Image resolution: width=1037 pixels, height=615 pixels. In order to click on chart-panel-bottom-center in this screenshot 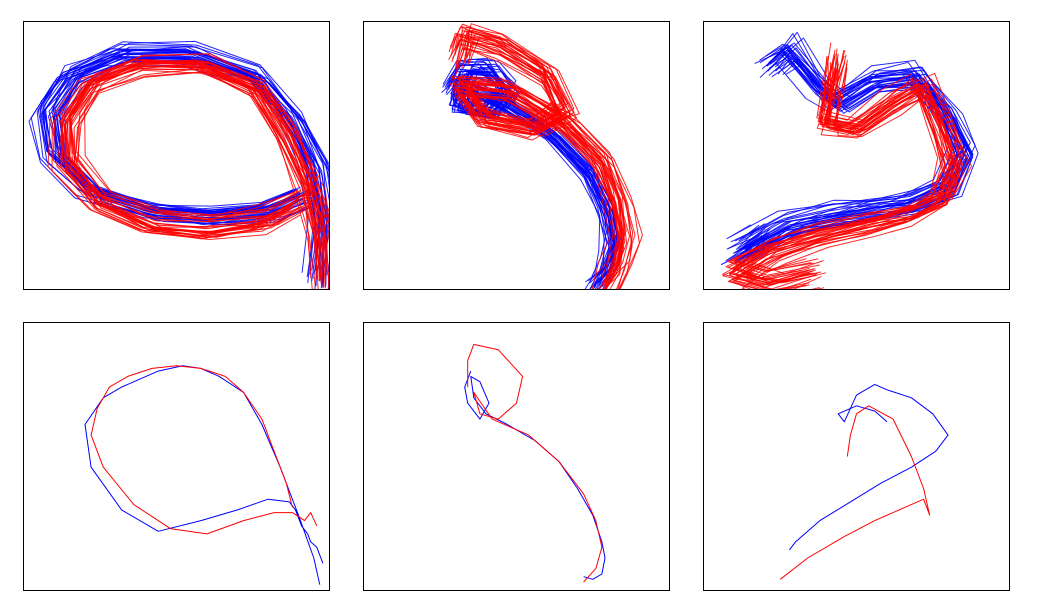, I will do `click(516, 456)`.